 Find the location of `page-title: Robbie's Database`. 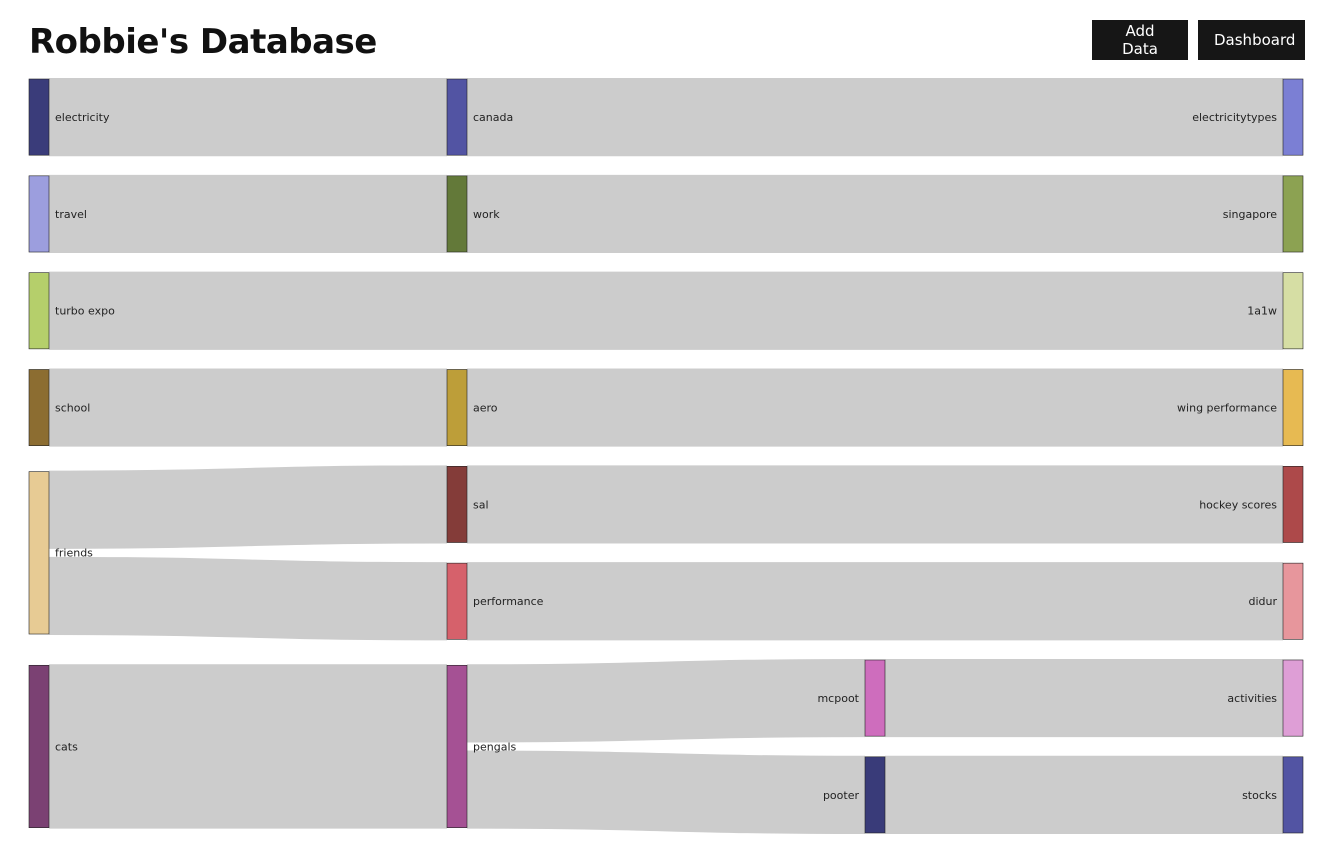

page-title: Robbie's Database is located at coordinates (203, 42).